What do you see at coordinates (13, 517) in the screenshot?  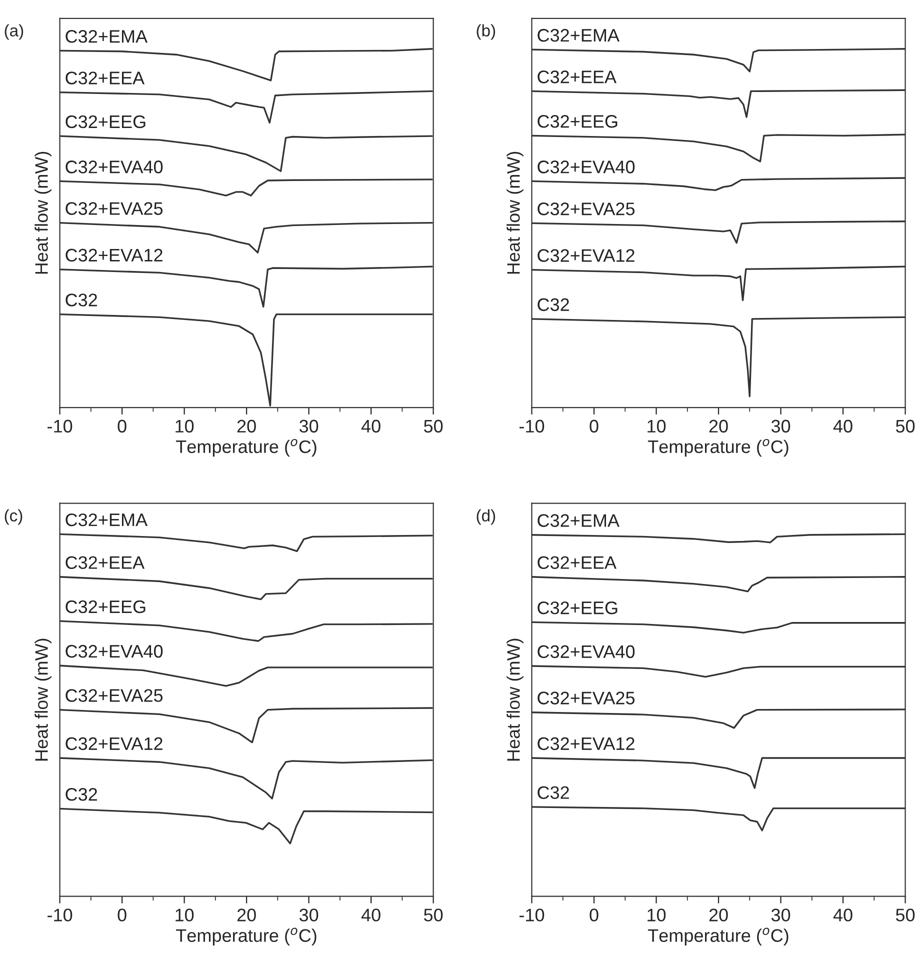 I see `chart-title: (c)` at bounding box center [13, 517].